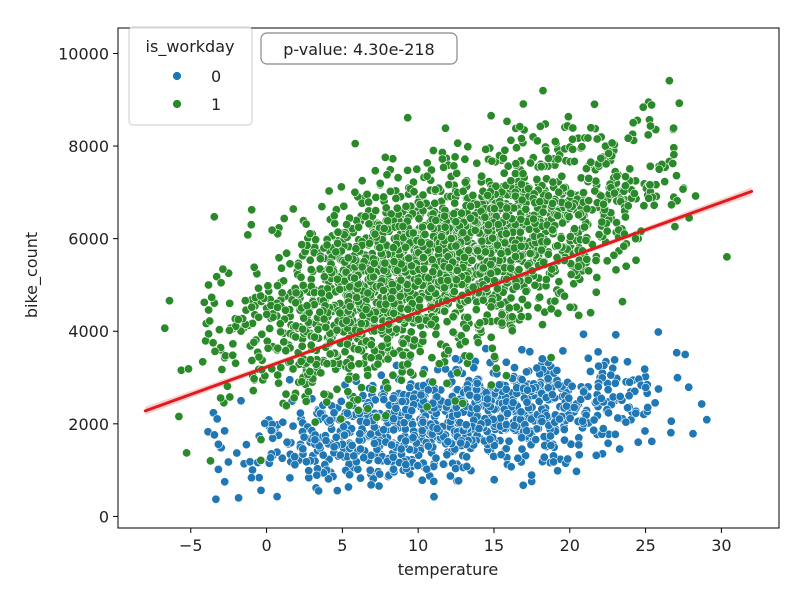 The height and width of the screenshot is (600, 800). What do you see at coordinates (88, 285) in the screenshot?
I see `y-axis-ticks: 0 2000 4000 6000 8000 10000` at bounding box center [88, 285].